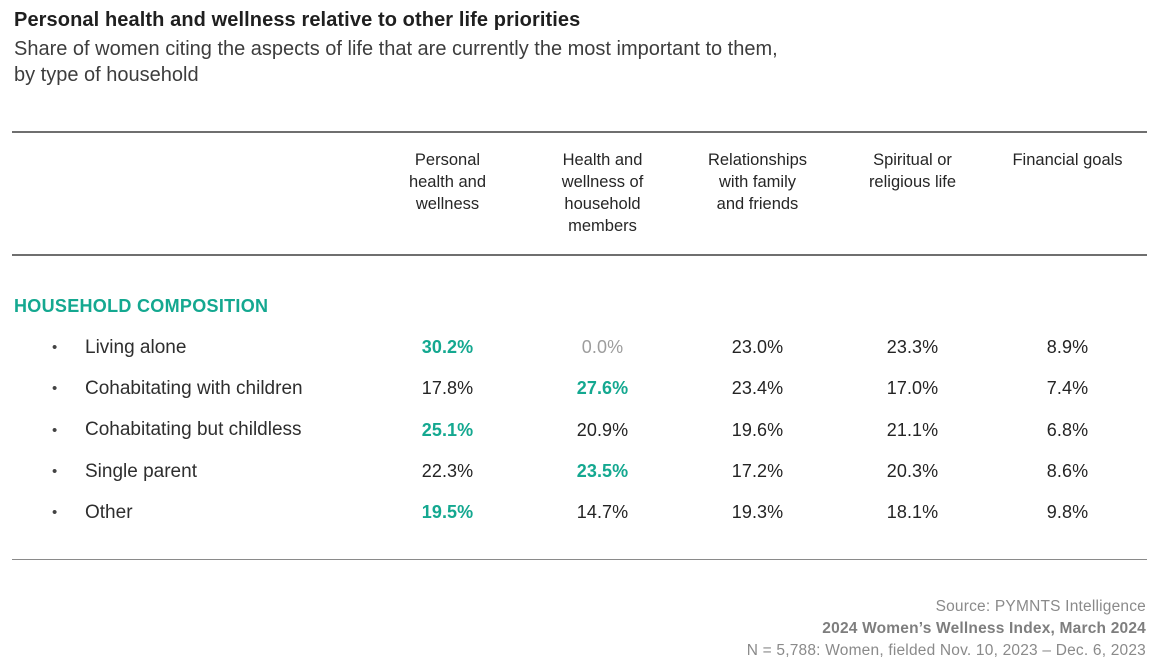 This screenshot has width=1160, height=672. What do you see at coordinates (602, 471) in the screenshot?
I see `value-cell: 23.5%` at bounding box center [602, 471].